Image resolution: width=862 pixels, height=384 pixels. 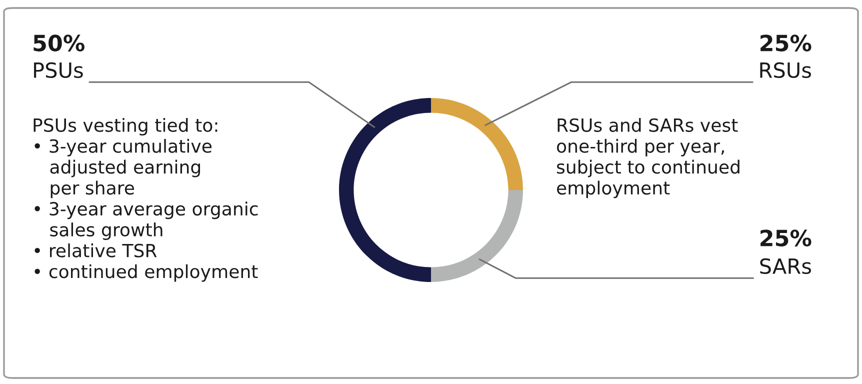 I want to click on text: PSUs vesting tied to: • 3-year cumulative adjusted earning per share • 3-year average organic sales growth • relative TSR • continued employment, so click(x=146, y=200).